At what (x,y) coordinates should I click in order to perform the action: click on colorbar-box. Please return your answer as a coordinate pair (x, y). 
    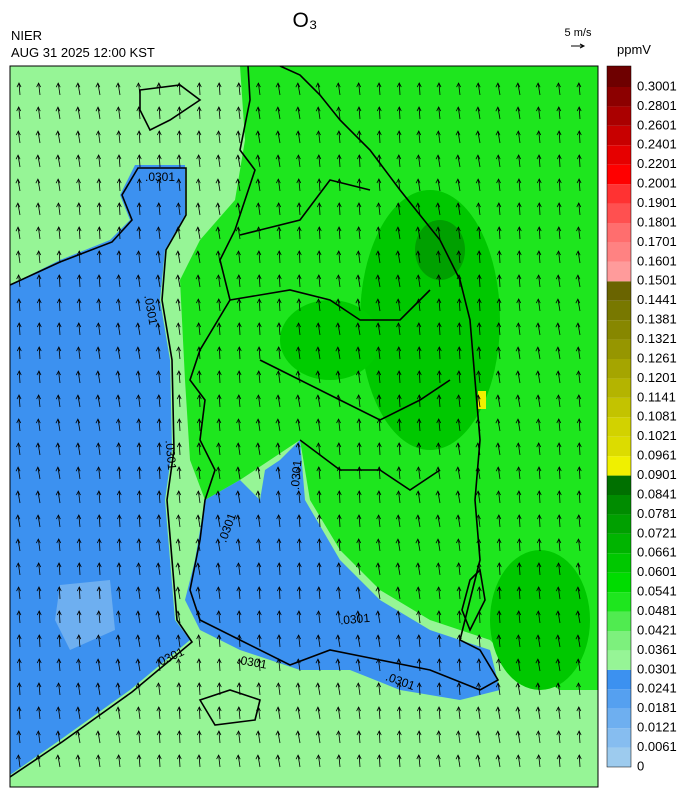
    Looking at the image, I should click on (619, 602).